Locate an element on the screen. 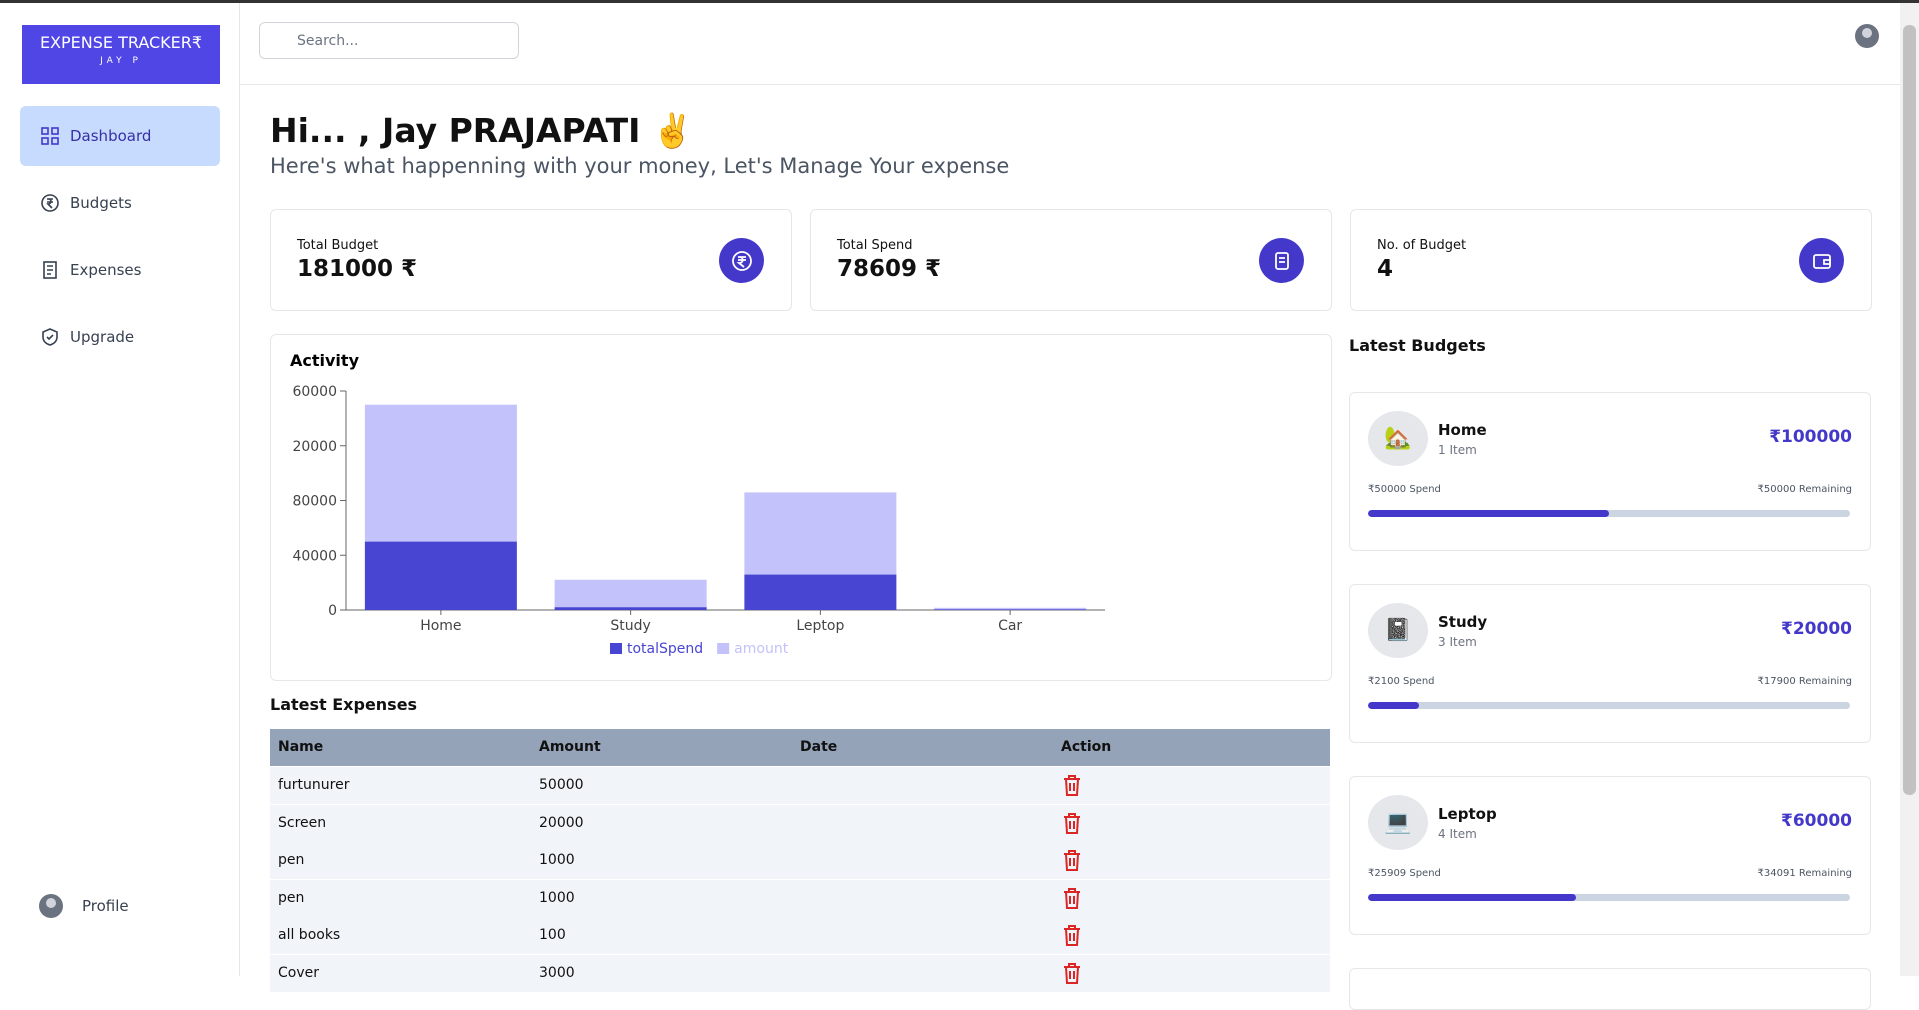 This screenshot has width=1919, height=1010. nav-item: Upgrade is located at coordinates (120, 337).